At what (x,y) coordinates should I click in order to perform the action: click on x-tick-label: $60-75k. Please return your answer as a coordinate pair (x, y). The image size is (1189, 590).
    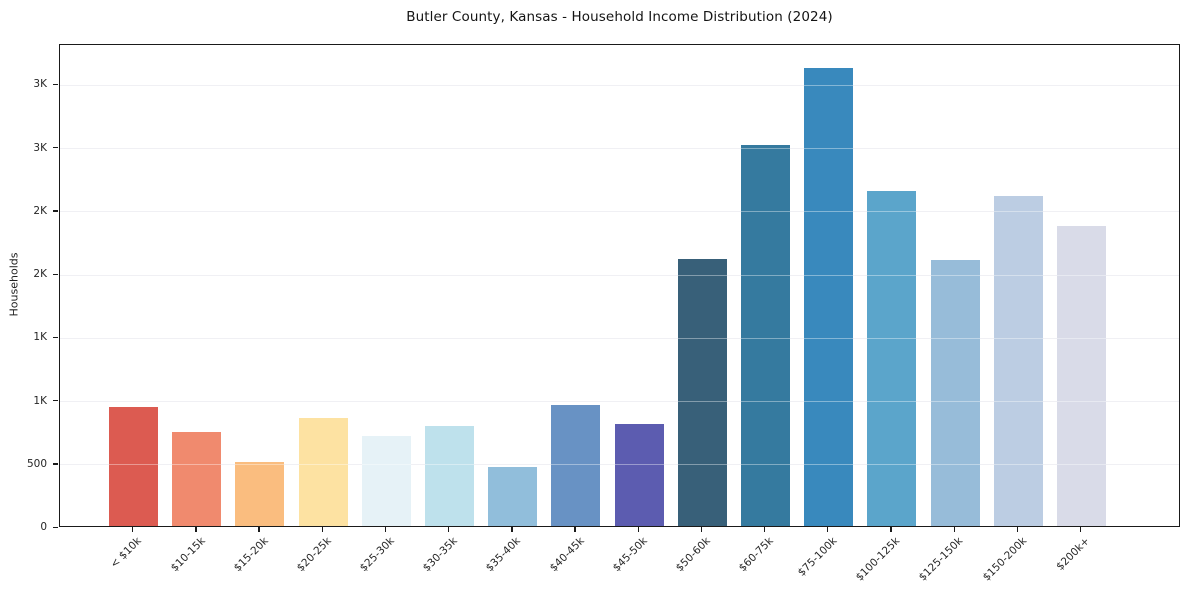
    Looking at the image, I should click on (756, 555).